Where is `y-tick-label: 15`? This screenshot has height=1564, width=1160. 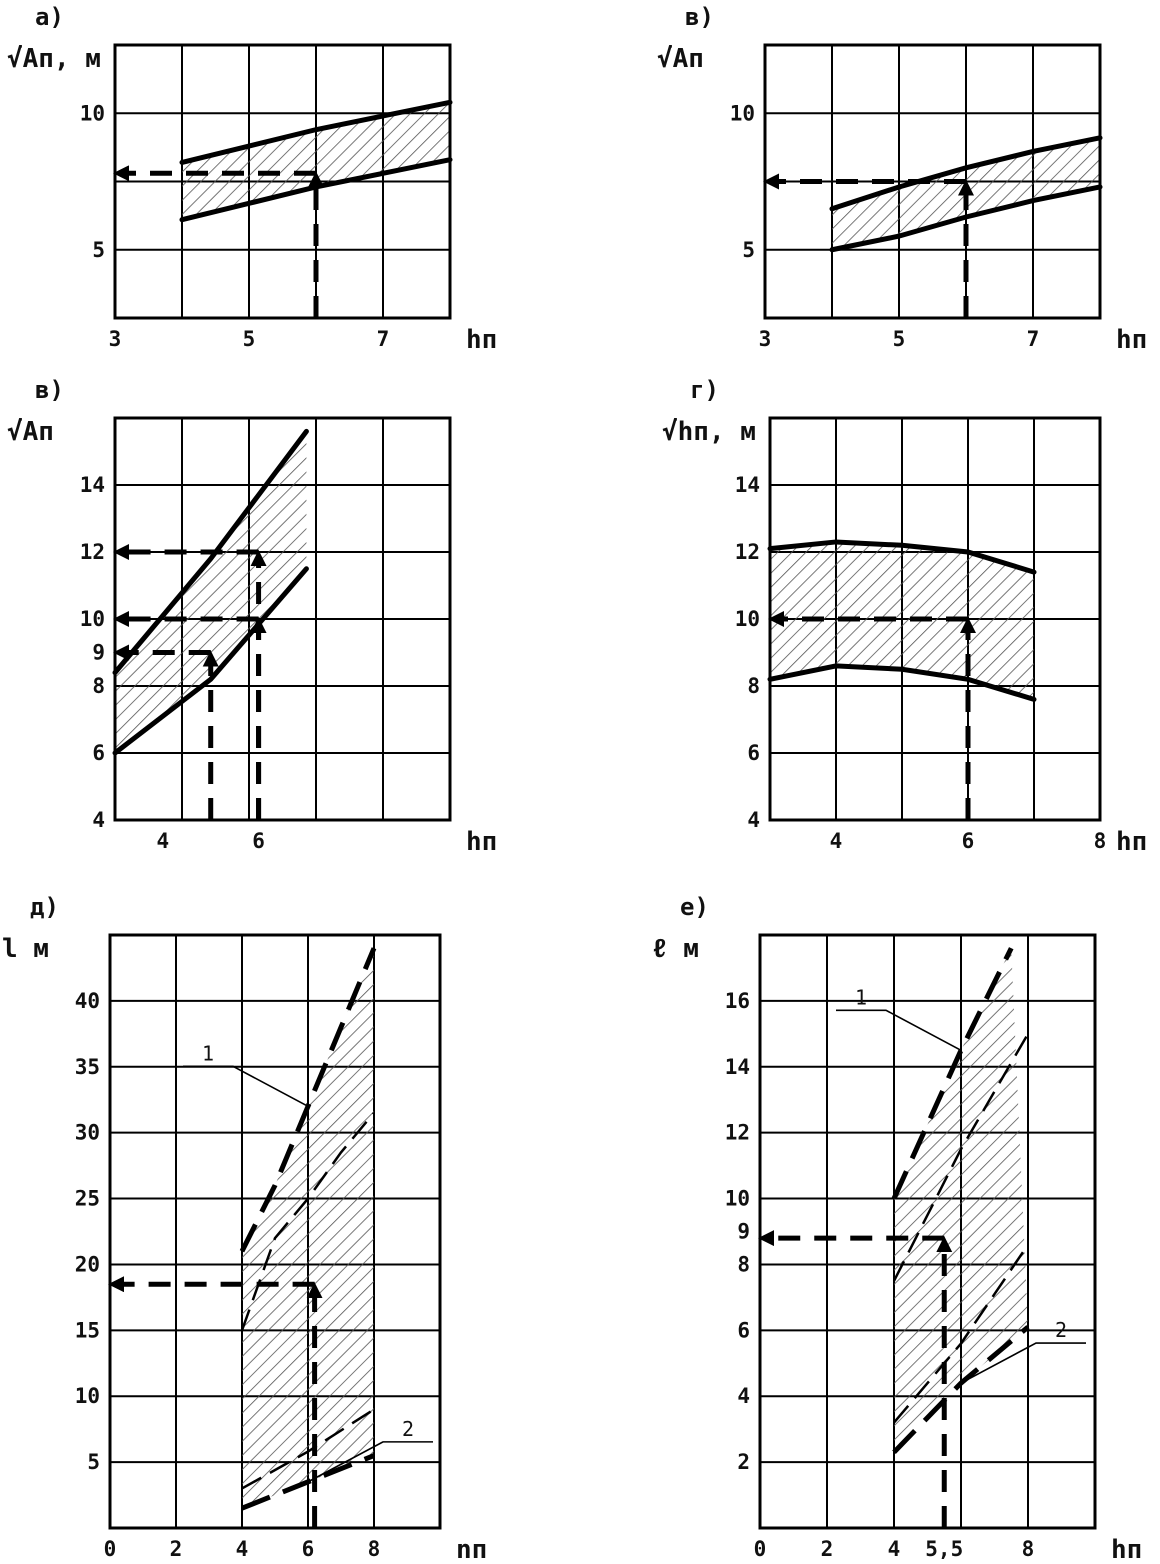 y-tick-label: 15 is located at coordinates (87, 1330).